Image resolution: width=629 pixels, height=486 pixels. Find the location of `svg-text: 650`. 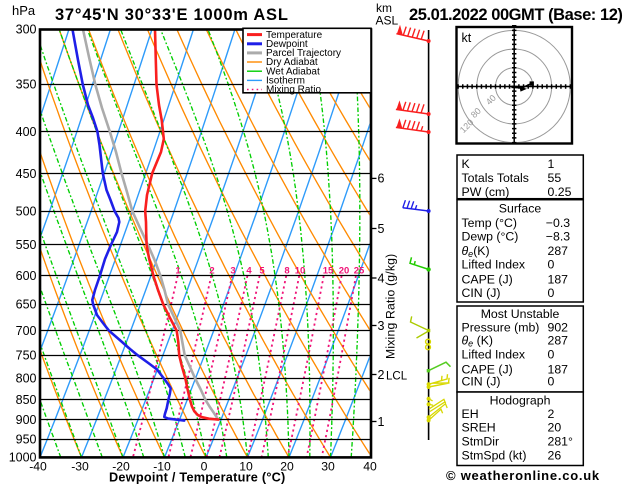

svg-text: 650 is located at coordinates (26, 305).